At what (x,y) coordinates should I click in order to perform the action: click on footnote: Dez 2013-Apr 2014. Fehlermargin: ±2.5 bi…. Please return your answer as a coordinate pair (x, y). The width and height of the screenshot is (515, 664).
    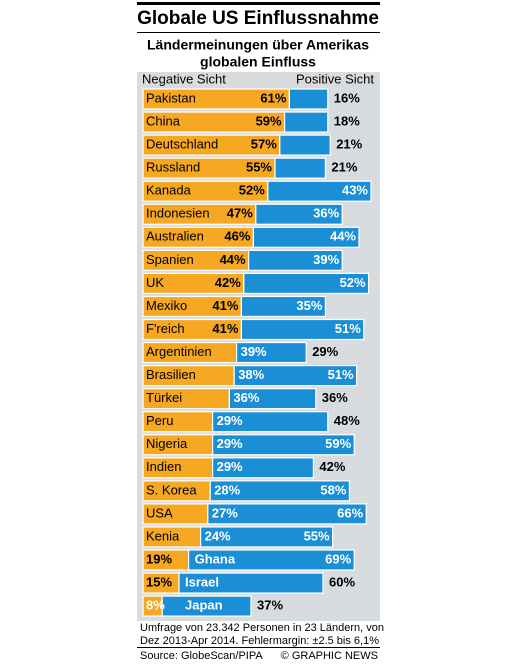
    Looking at the image, I should click on (259, 641).